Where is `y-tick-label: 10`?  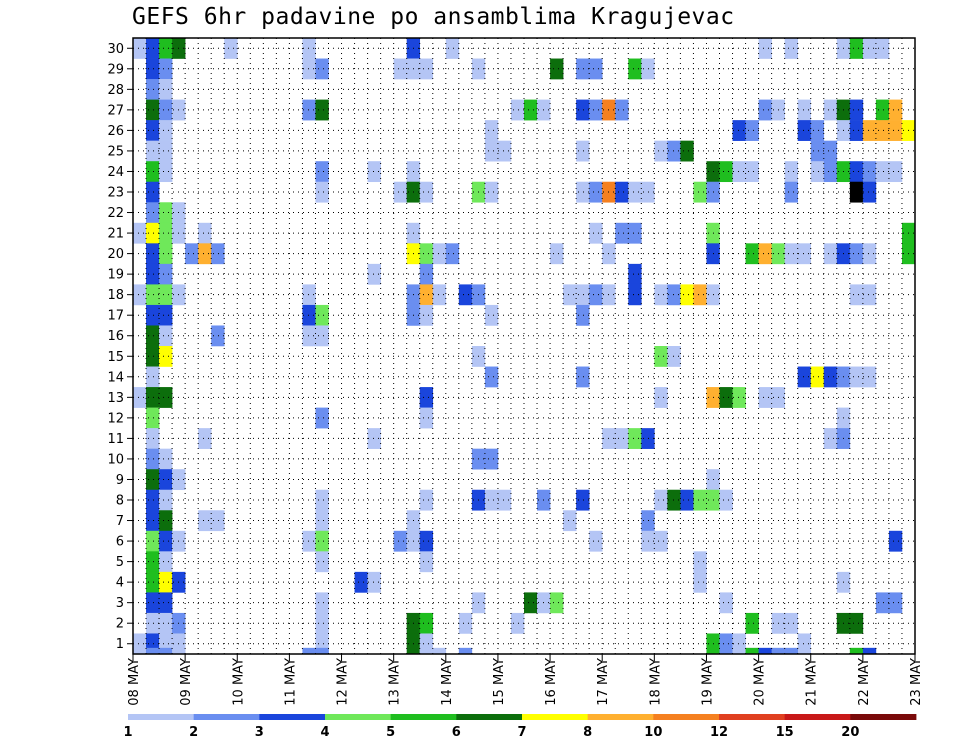 y-tick-label: 10 is located at coordinates (115, 459).